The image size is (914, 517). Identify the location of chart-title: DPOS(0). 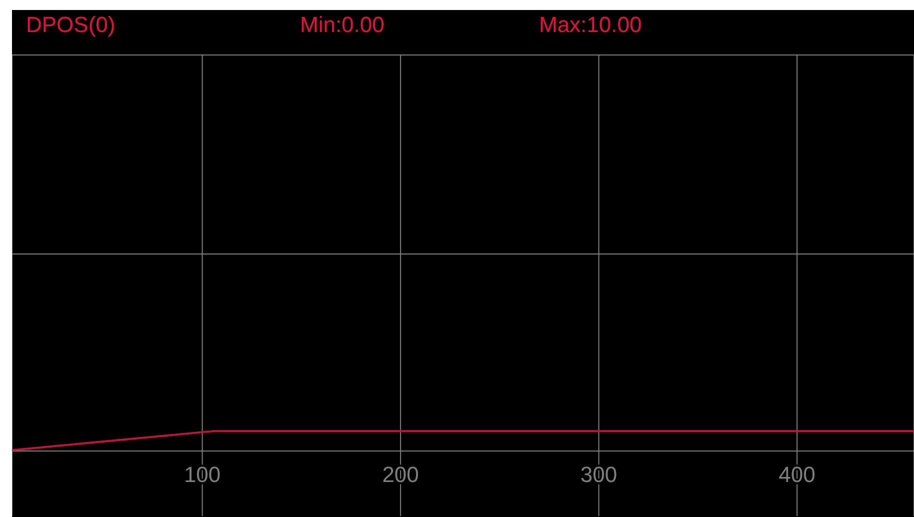
(71, 25).